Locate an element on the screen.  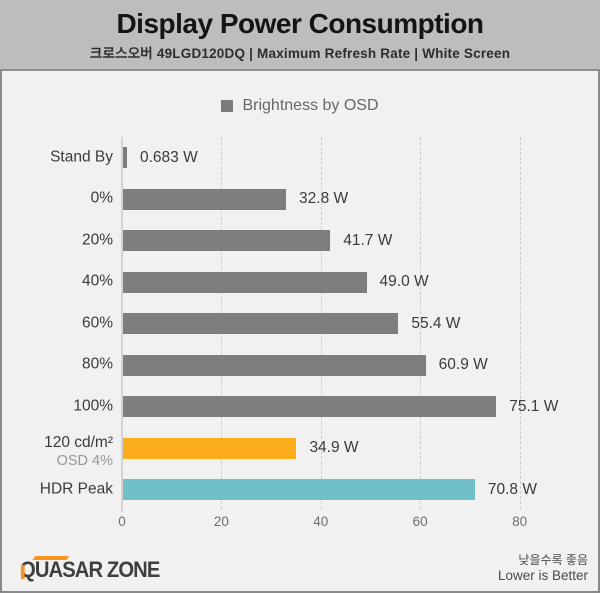
y-axis-line is located at coordinates (122, 324).